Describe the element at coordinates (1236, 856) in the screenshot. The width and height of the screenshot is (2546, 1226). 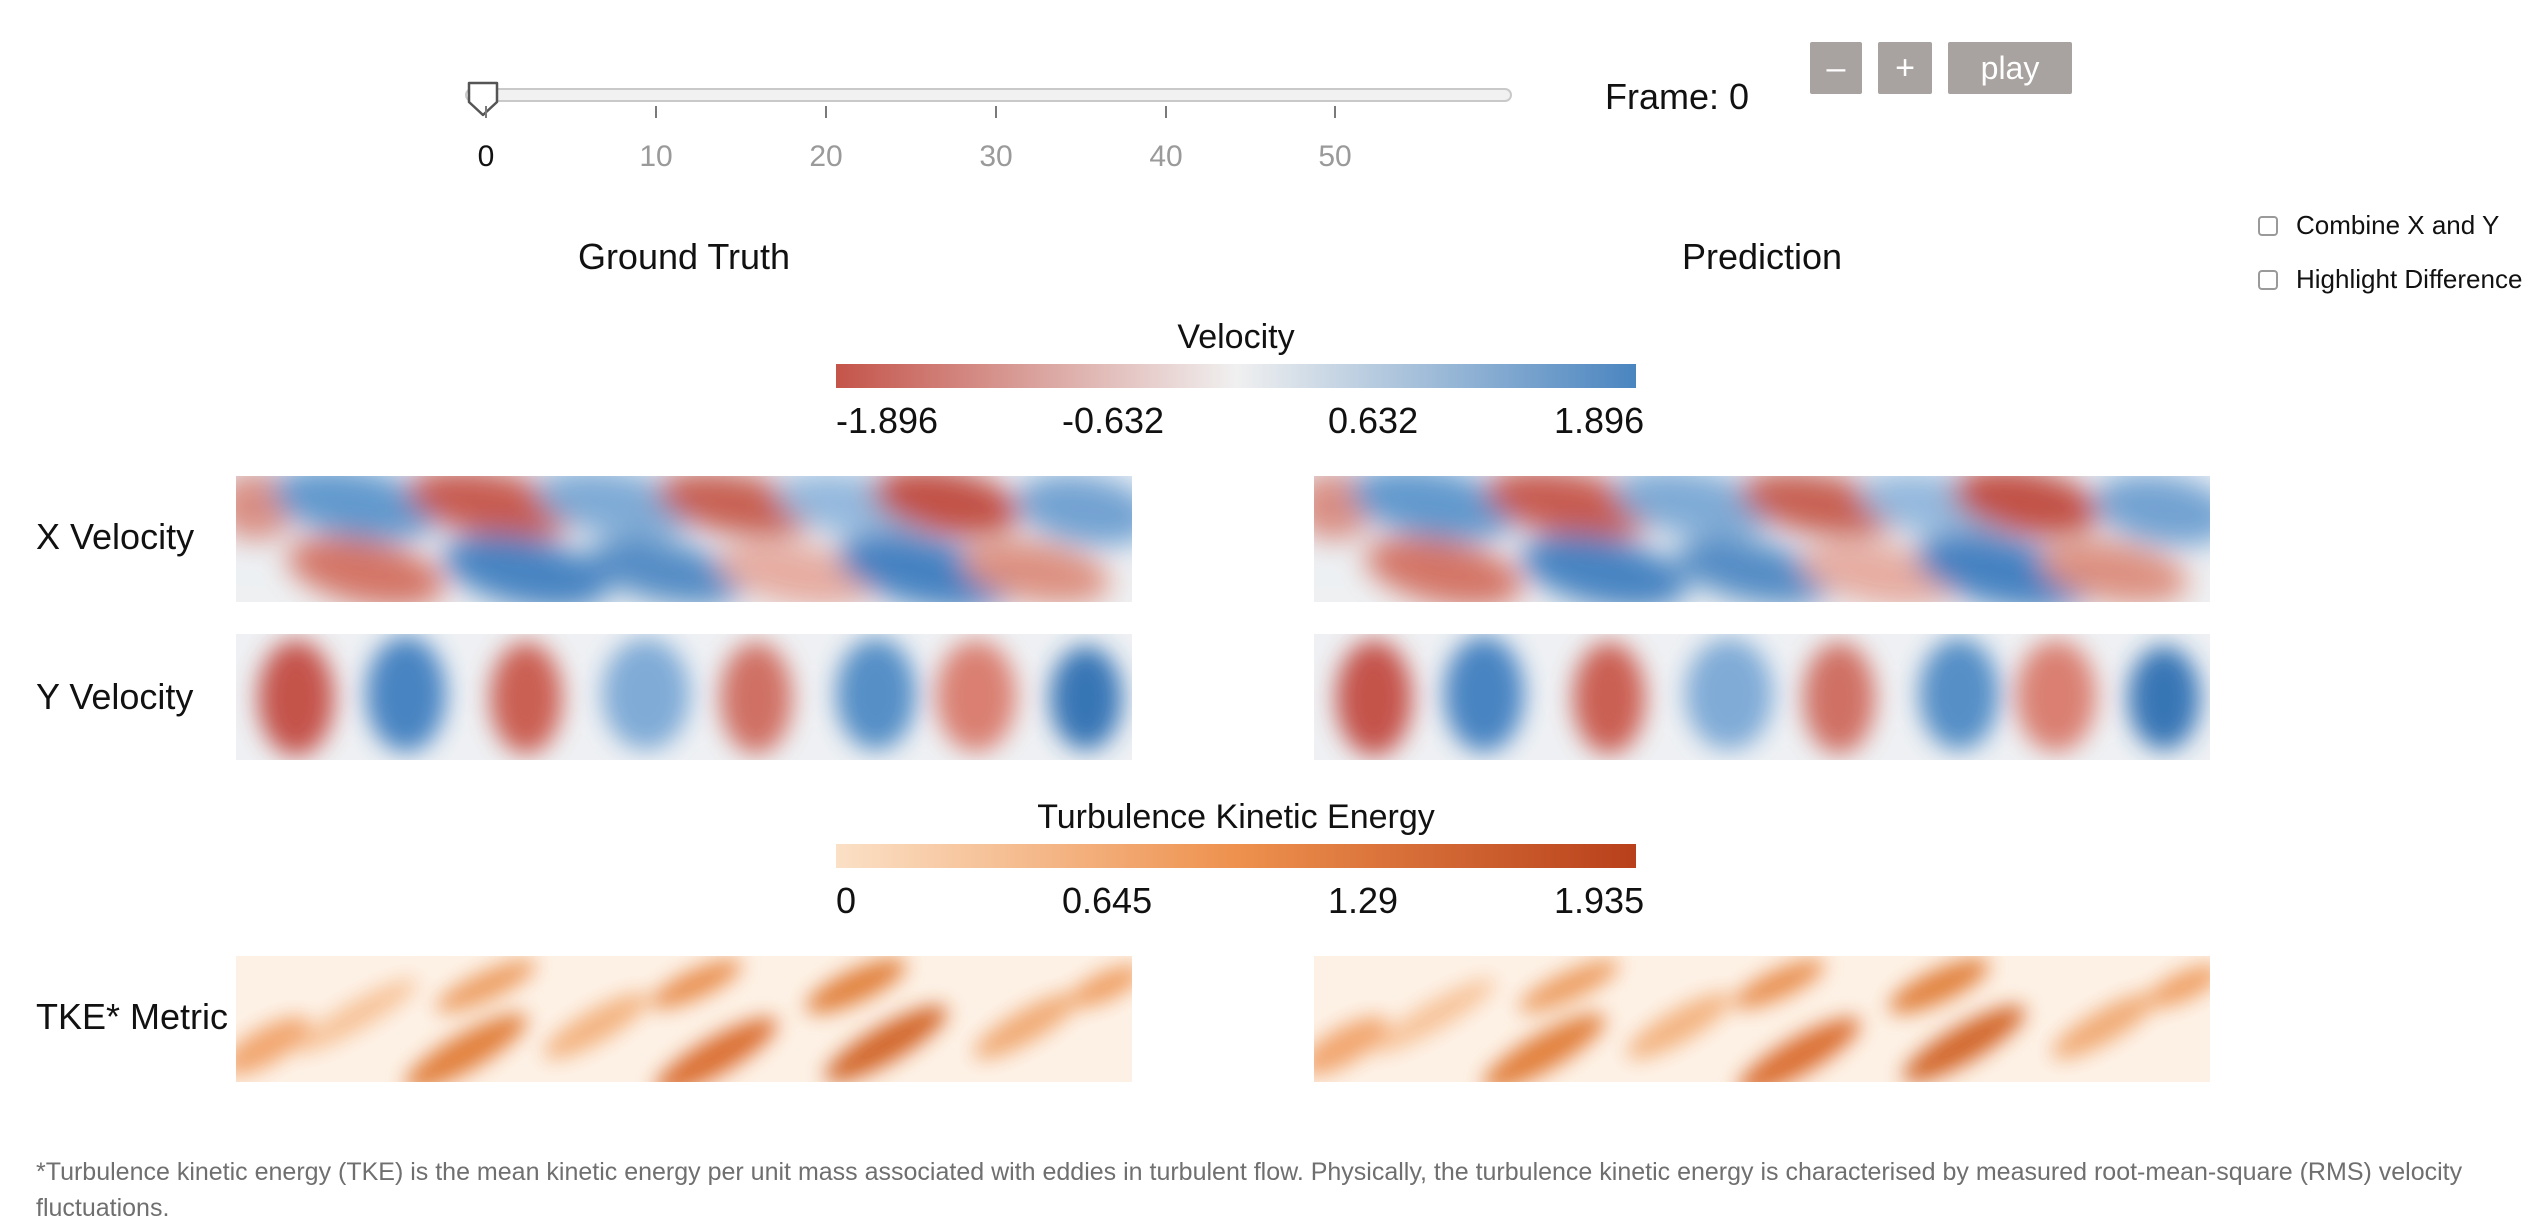
I see `tke-colorbar` at that location.